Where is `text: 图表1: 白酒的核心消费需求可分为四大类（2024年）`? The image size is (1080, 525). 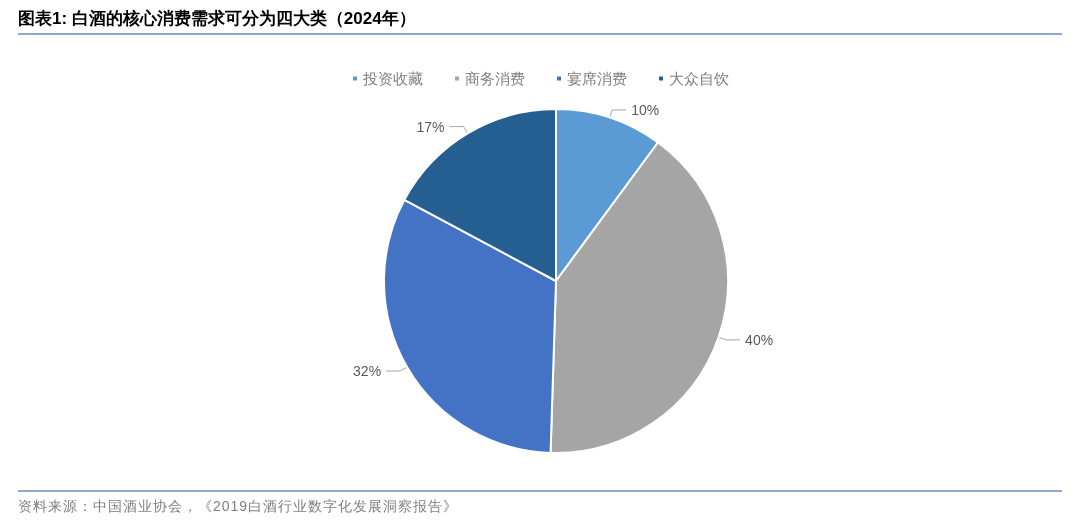 text: 图表1: 白酒的核心消费需求可分为四大类（2024年） is located at coordinates (540, 20).